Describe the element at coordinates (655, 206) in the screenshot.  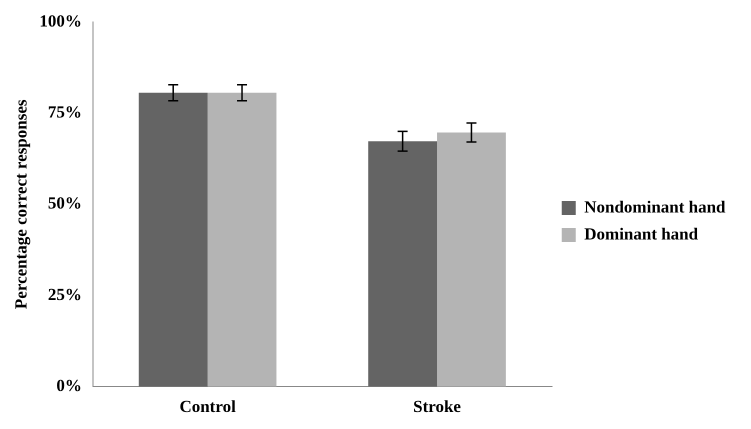
I see `legend-label: Nondominant hand` at that location.